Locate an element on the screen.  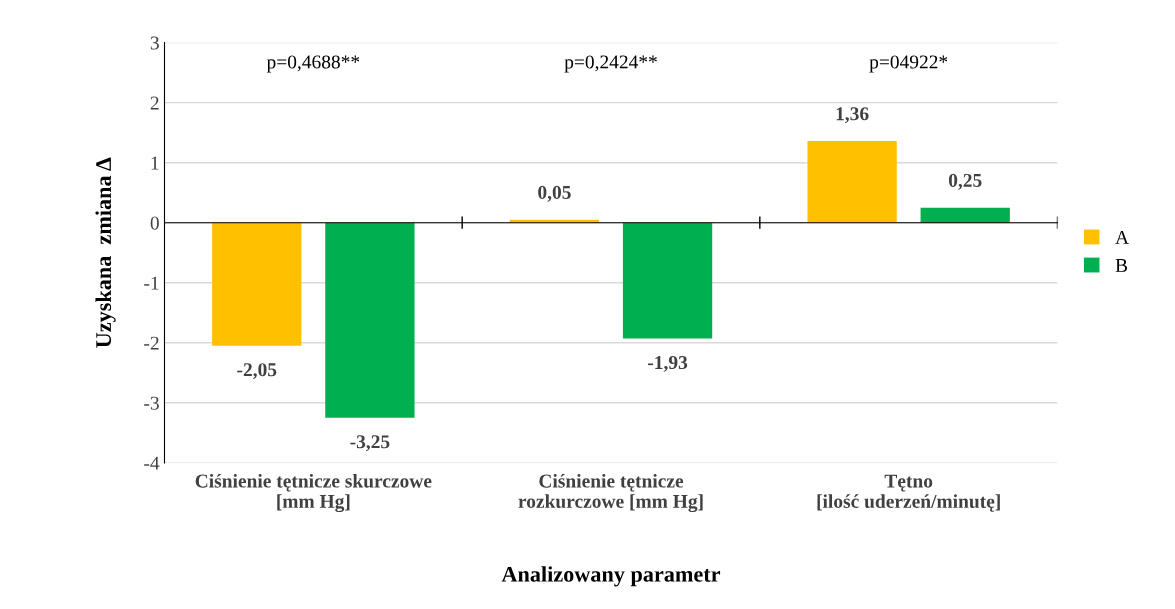
y-tick-label: 2 is located at coordinates (154, 103).